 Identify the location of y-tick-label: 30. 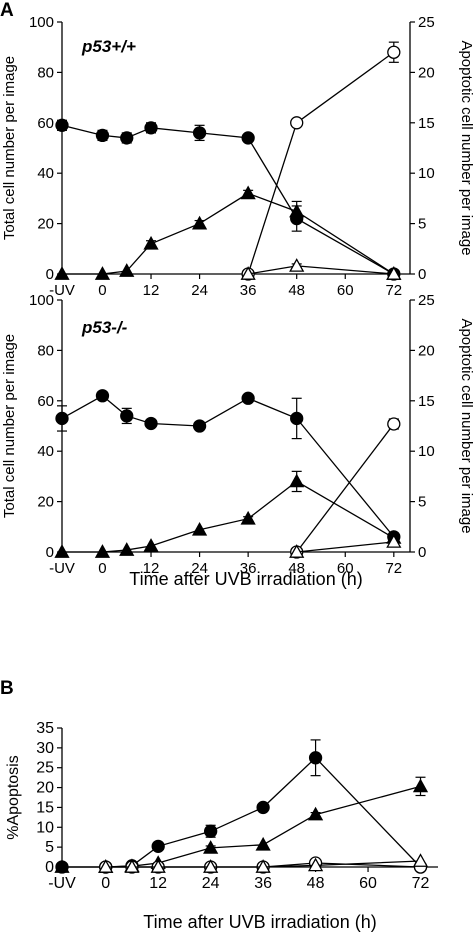
(45, 748).